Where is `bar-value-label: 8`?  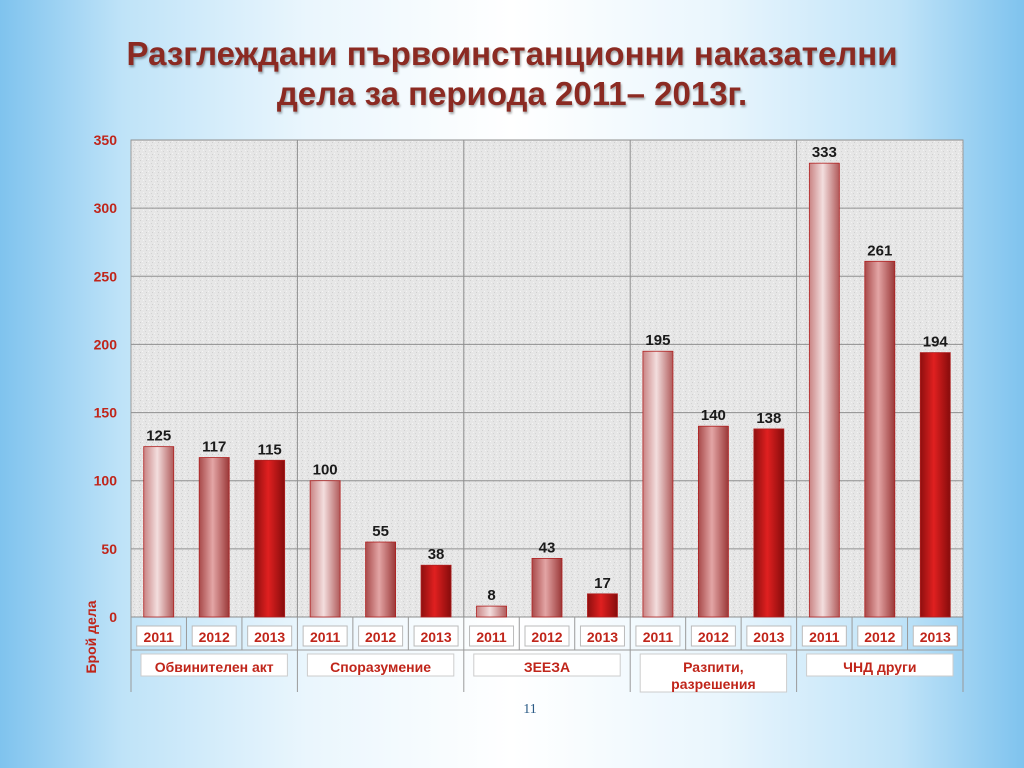 bar-value-label: 8 is located at coordinates (491, 595).